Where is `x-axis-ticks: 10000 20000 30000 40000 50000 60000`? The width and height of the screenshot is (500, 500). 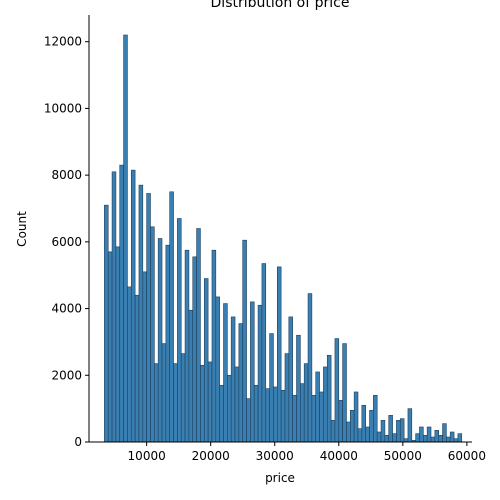 x-axis-ticks: 10000 20000 30000 40000 50000 60000 is located at coordinates (307, 452).